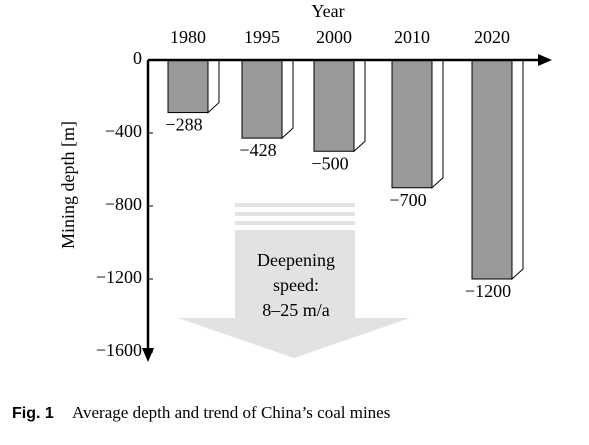 This screenshot has width=589, height=445. What do you see at coordinates (119, 277) in the screenshot?
I see `y-tick-label: −1200` at bounding box center [119, 277].